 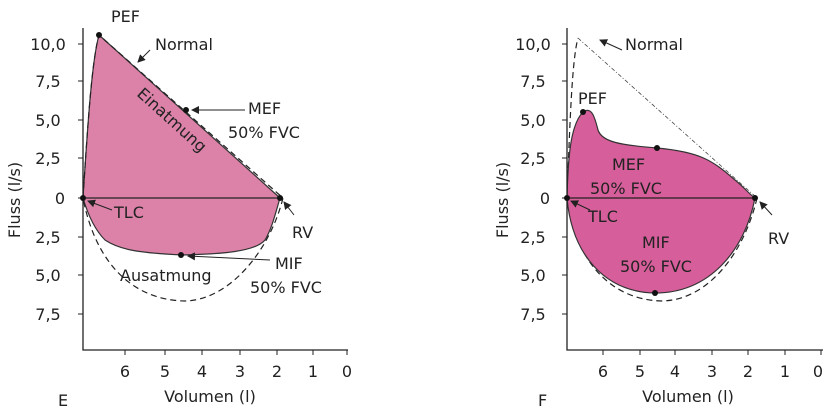 I want to click on panel-letter: F, so click(x=542, y=400).